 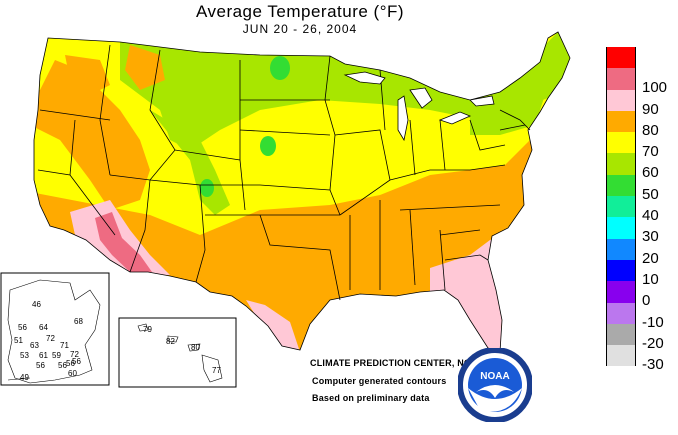 I want to click on noaa-logo: NOAA, so click(x=495, y=385).